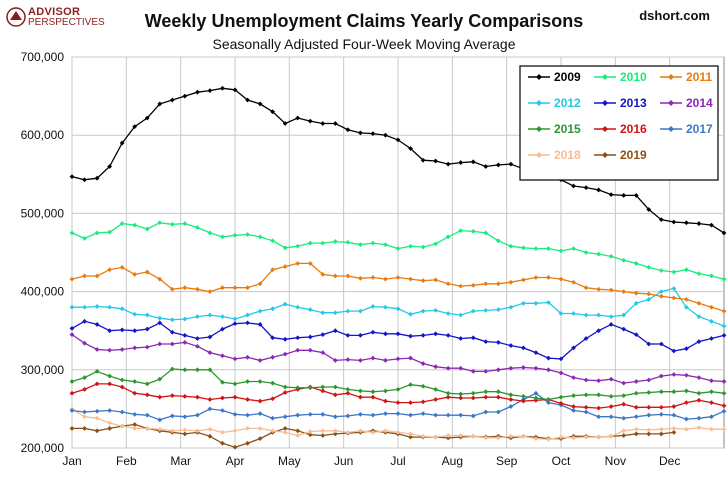 The width and height of the screenshot is (728, 480). I want to click on x-tick-label: May, so click(289, 461).